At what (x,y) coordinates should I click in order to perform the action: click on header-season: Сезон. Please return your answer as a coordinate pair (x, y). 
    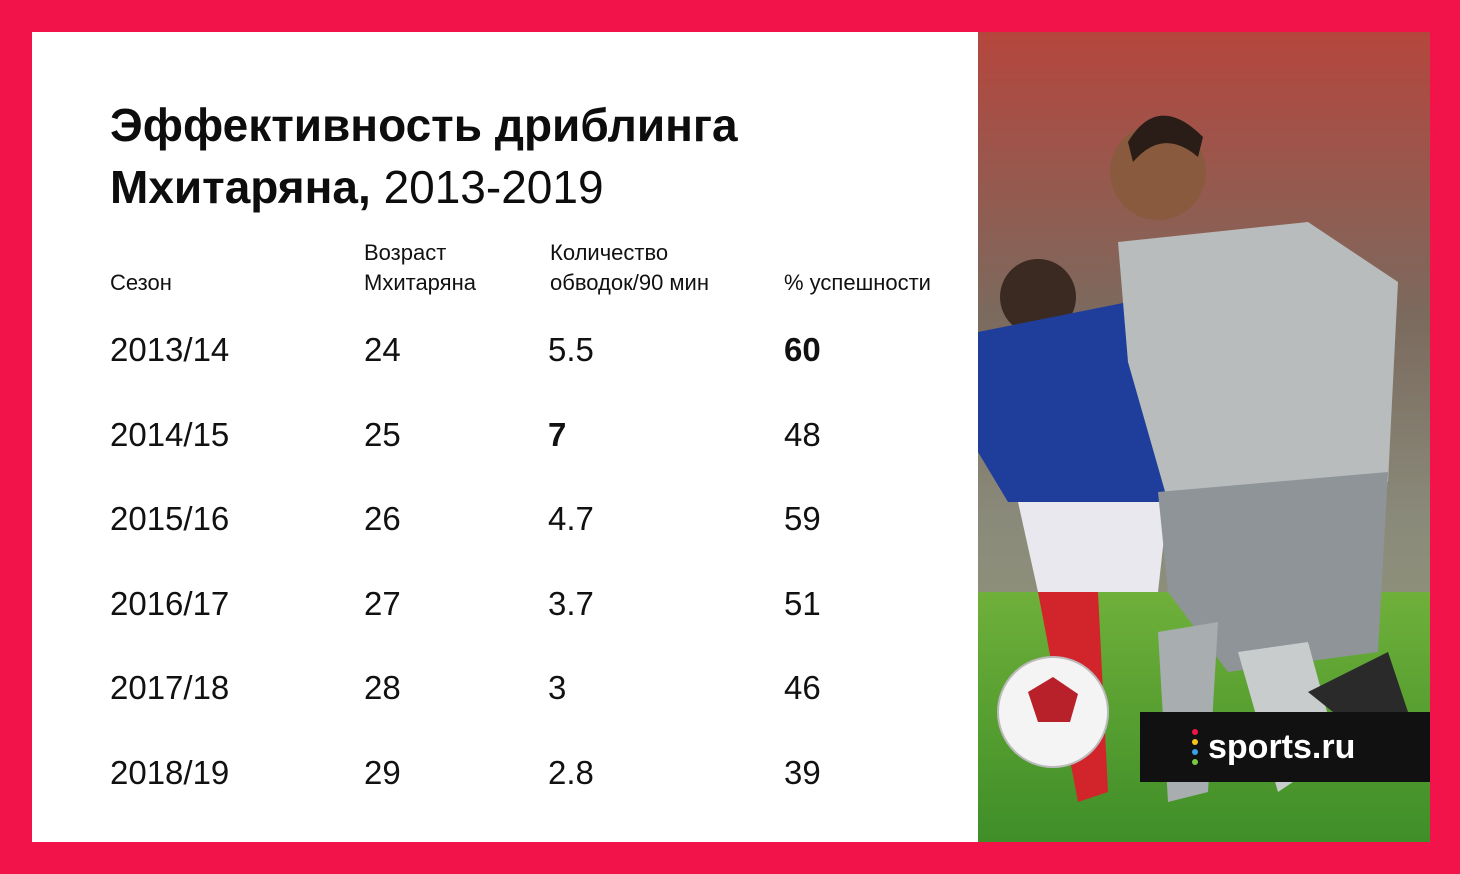
    Looking at the image, I should click on (141, 282).